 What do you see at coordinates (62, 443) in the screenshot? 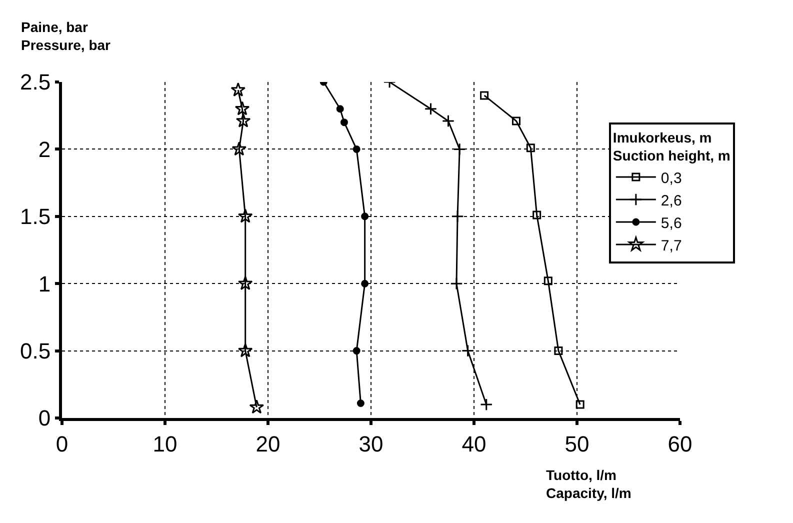
I see `x-tick-label: 0` at bounding box center [62, 443].